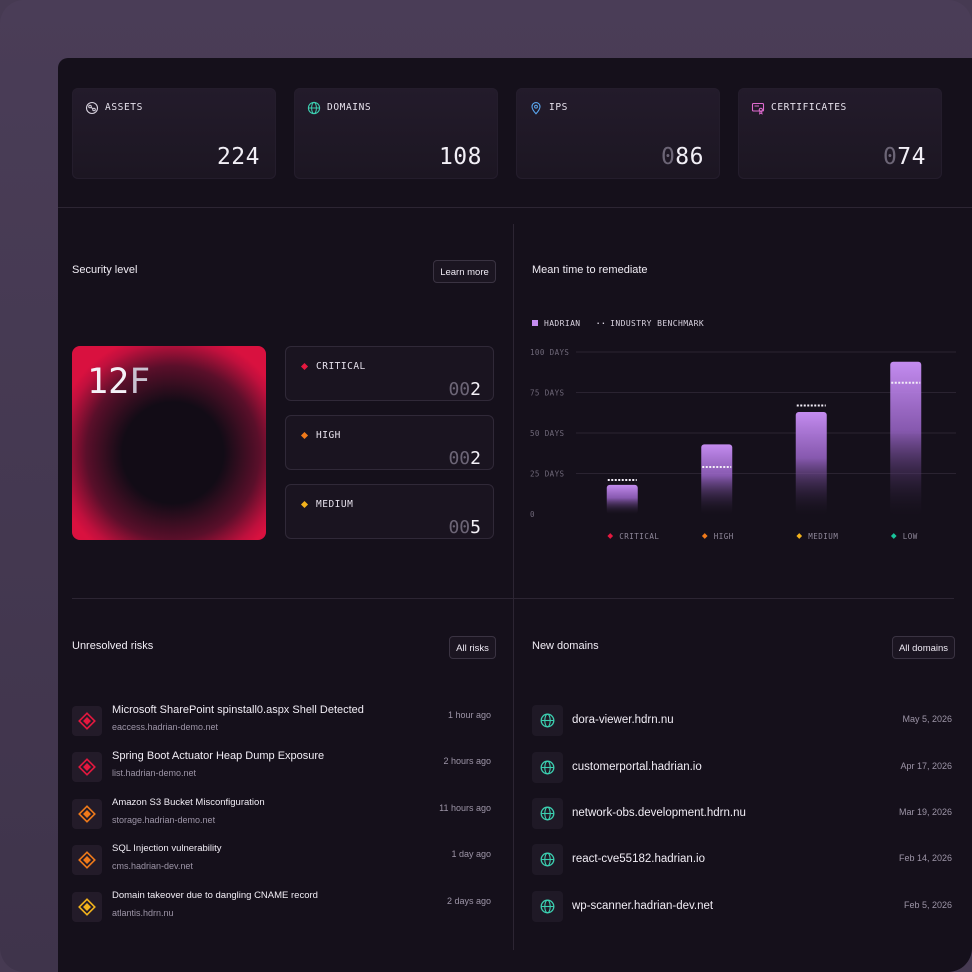 The height and width of the screenshot is (972, 972). Describe the element at coordinates (558, 107) in the screenshot. I see `stat-label: IPS` at that location.